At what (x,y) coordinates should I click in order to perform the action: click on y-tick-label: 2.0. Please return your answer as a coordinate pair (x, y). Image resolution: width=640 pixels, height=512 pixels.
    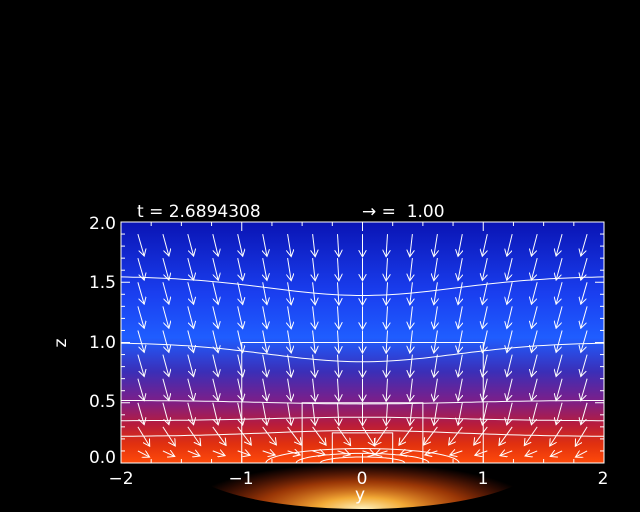
    Looking at the image, I should click on (102, 224).